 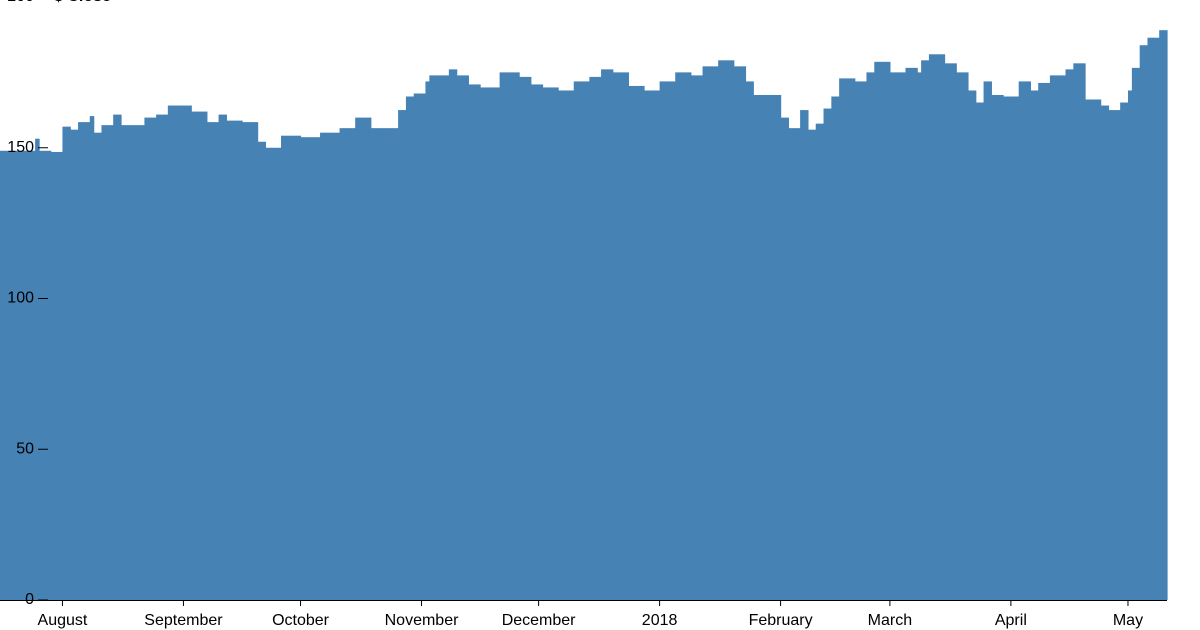 I want to click on y-tick-label: 200, so click(x=20, y=2).